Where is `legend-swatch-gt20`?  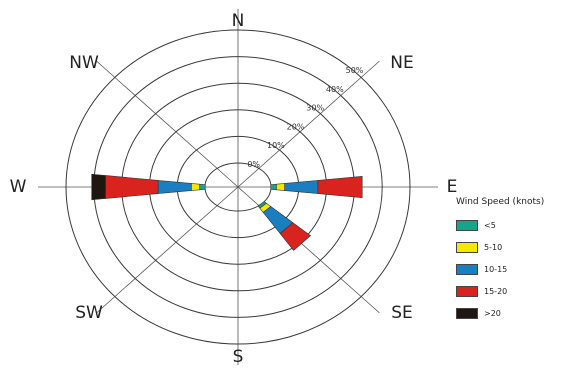 legend-swatch-gt20 is located at coordinates (467, 313).